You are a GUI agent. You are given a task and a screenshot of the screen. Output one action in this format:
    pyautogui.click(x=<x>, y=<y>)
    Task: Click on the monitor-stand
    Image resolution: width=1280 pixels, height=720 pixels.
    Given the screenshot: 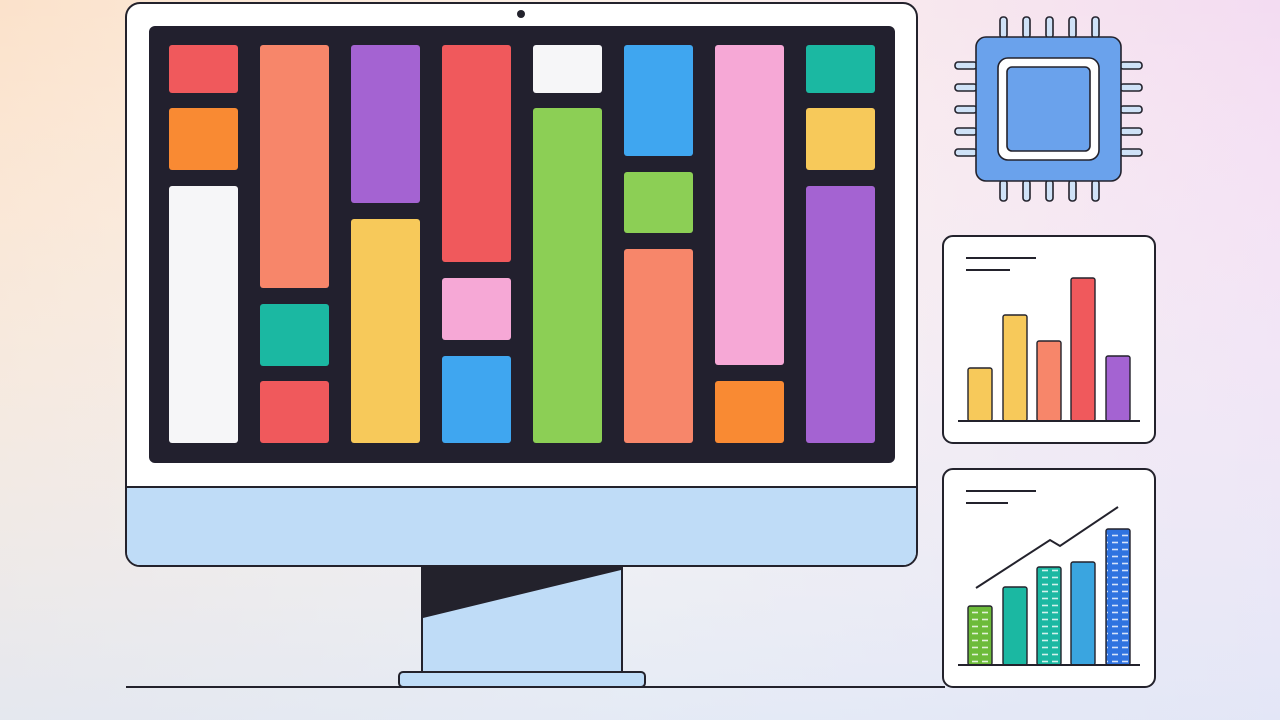 What is the action you would take?
    pyautogui.click(x=522, y=623)
    